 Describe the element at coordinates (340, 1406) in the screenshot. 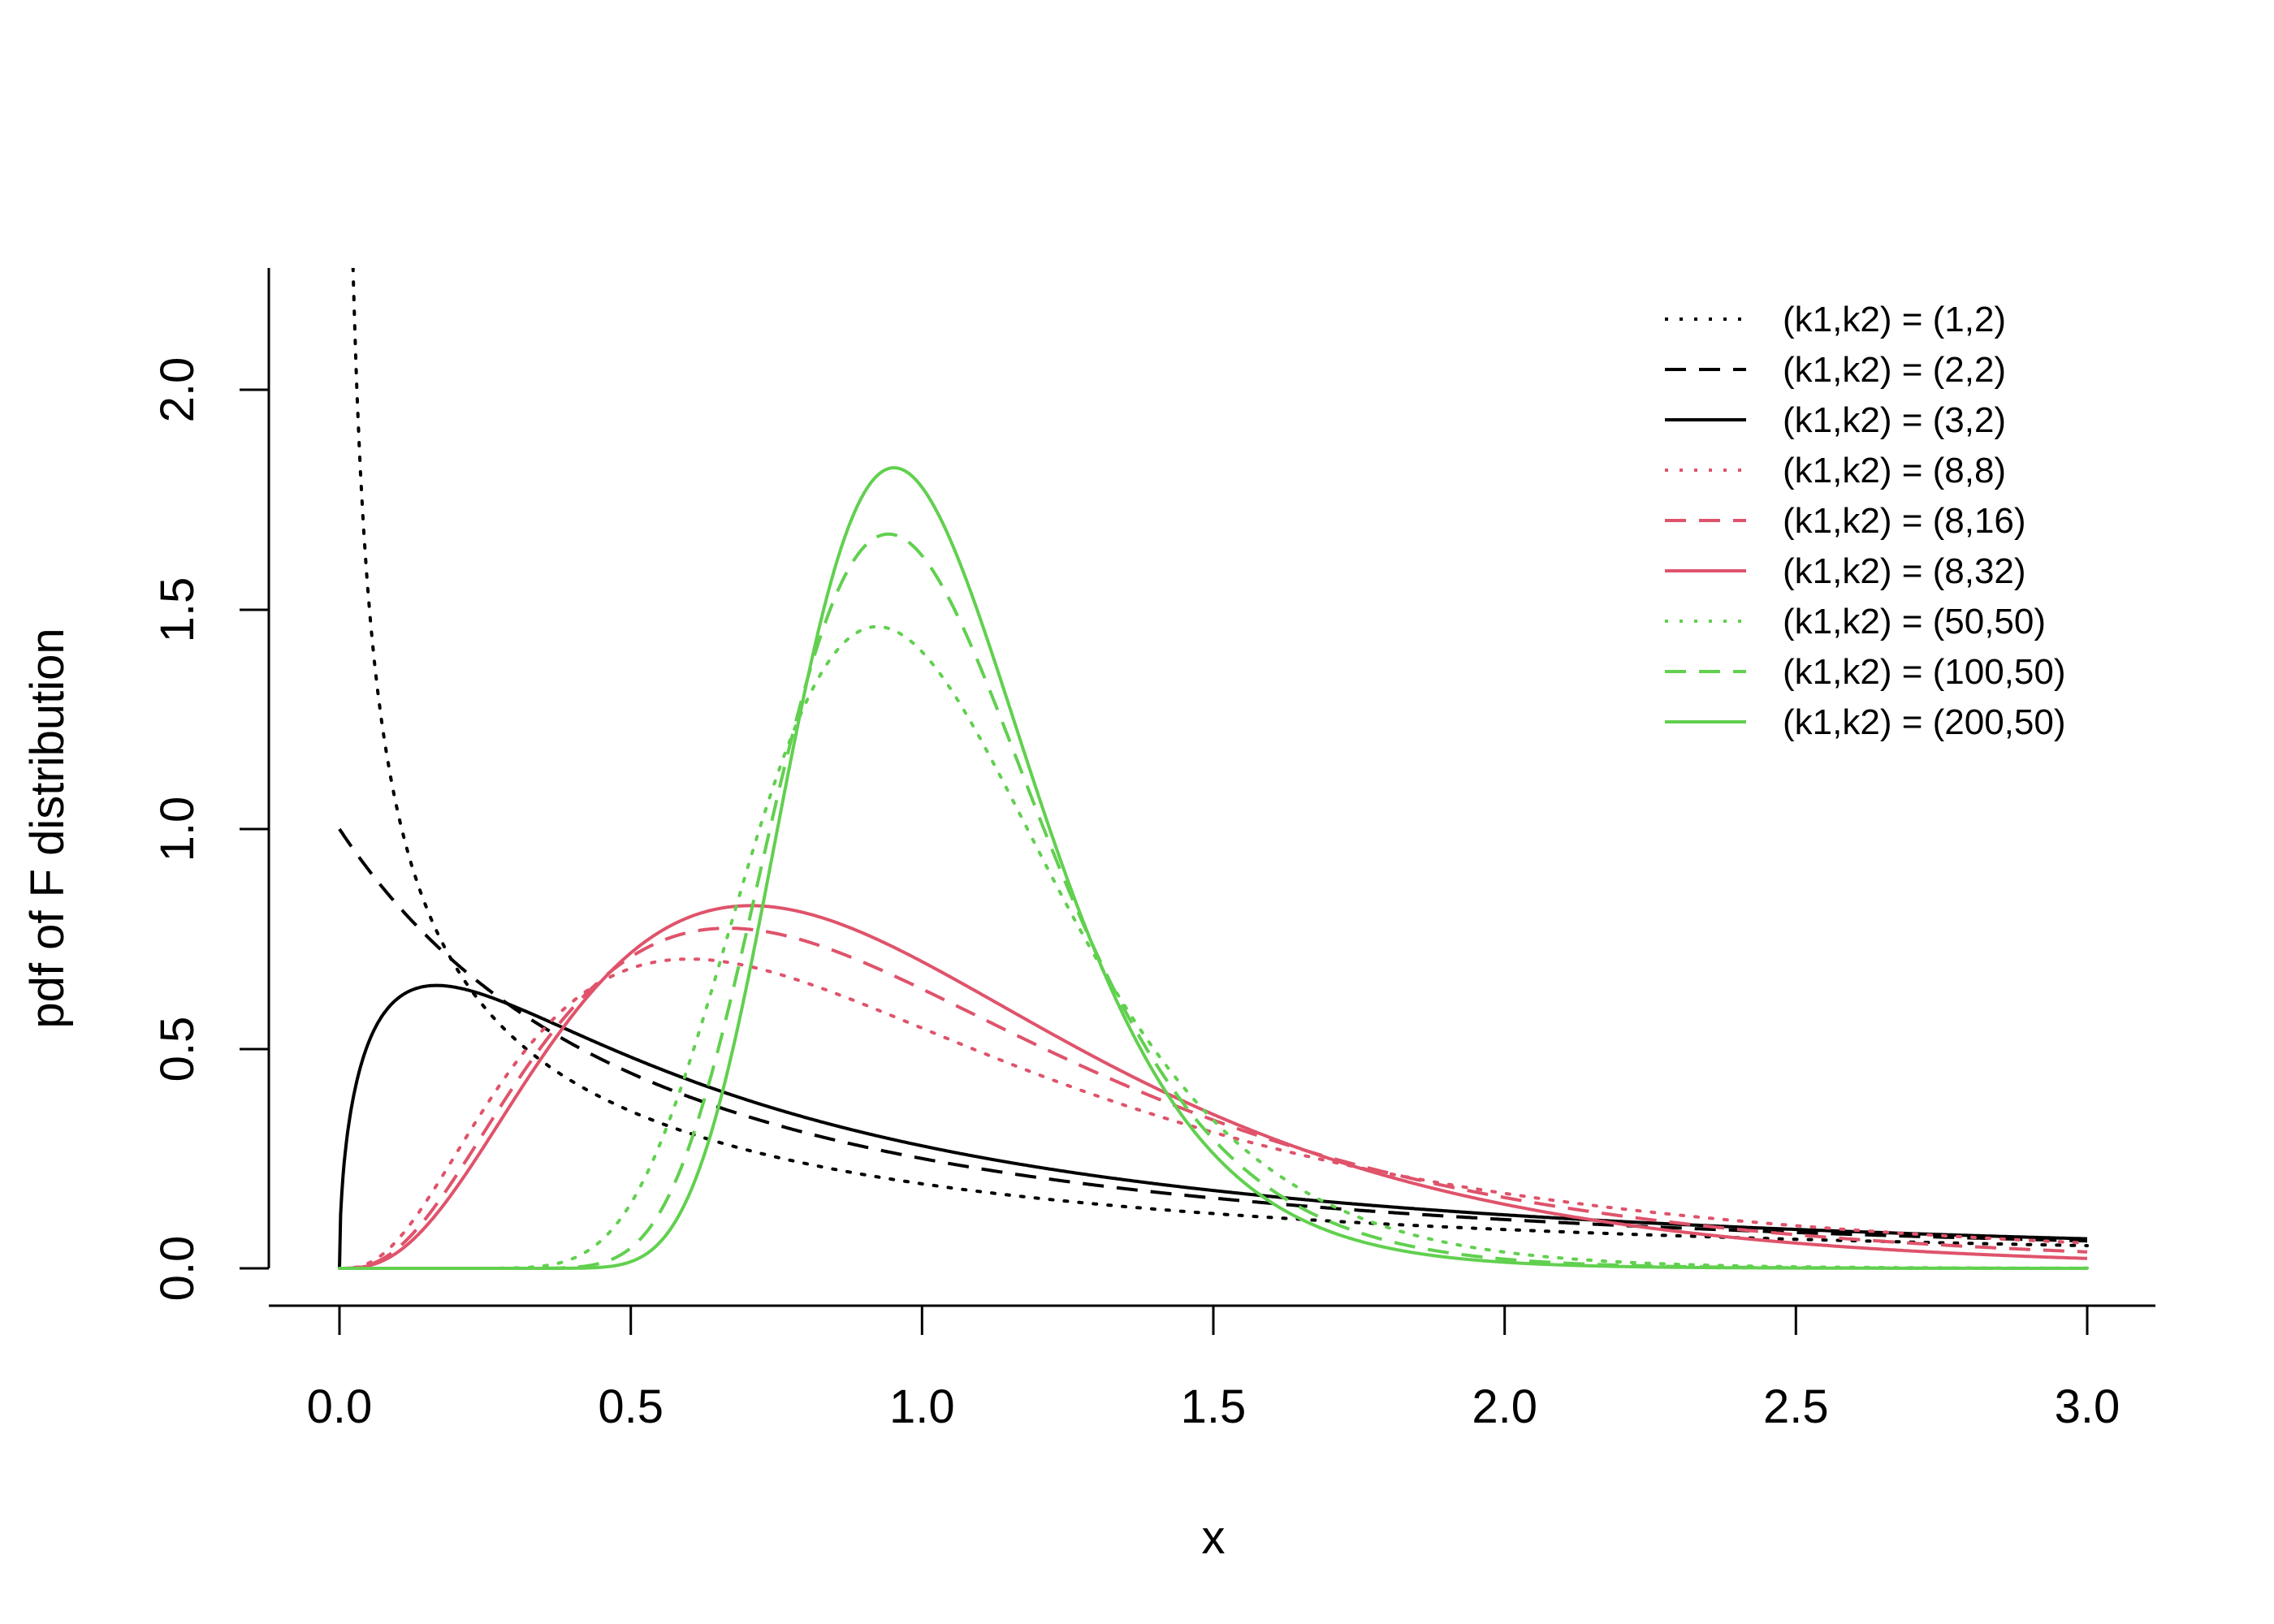

I see `x-tick-label: 0.0` at that location.